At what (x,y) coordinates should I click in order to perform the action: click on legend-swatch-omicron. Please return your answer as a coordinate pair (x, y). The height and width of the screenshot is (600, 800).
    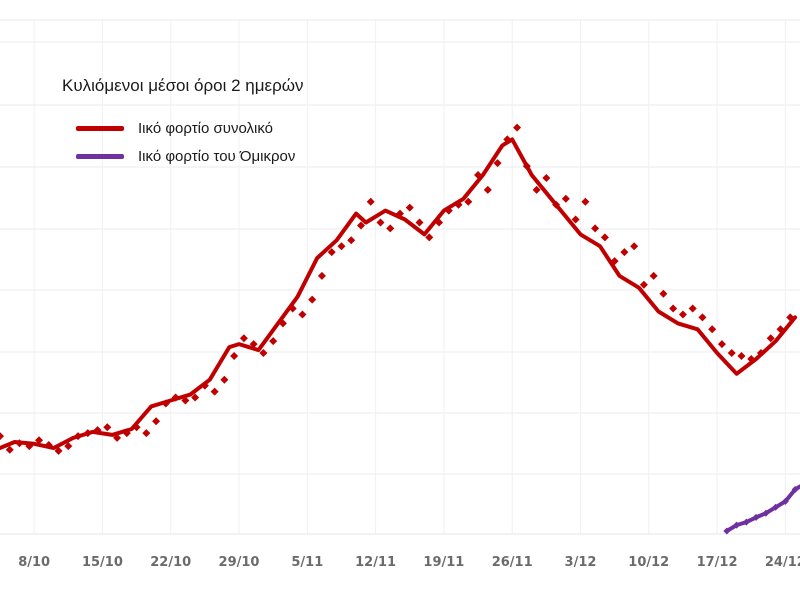
    Looking at the image, I should click on (100, 156).